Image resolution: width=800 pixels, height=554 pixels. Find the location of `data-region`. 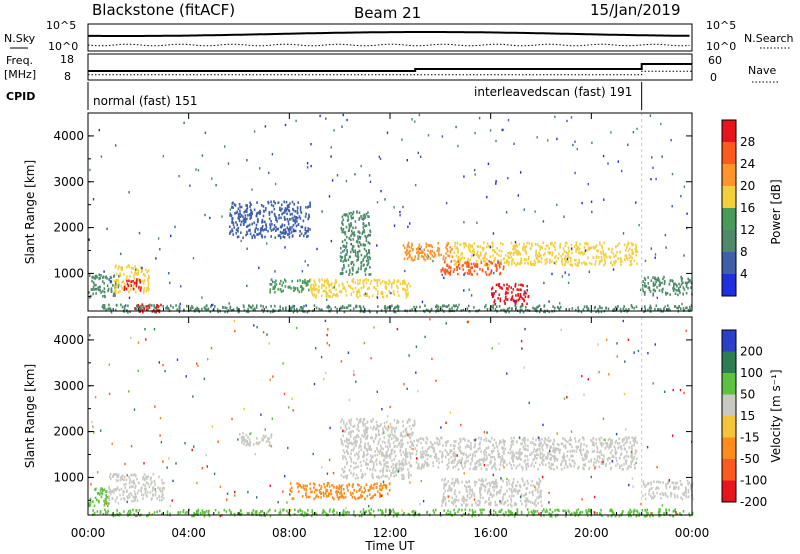

data-region is located at coordinates (360, 288).